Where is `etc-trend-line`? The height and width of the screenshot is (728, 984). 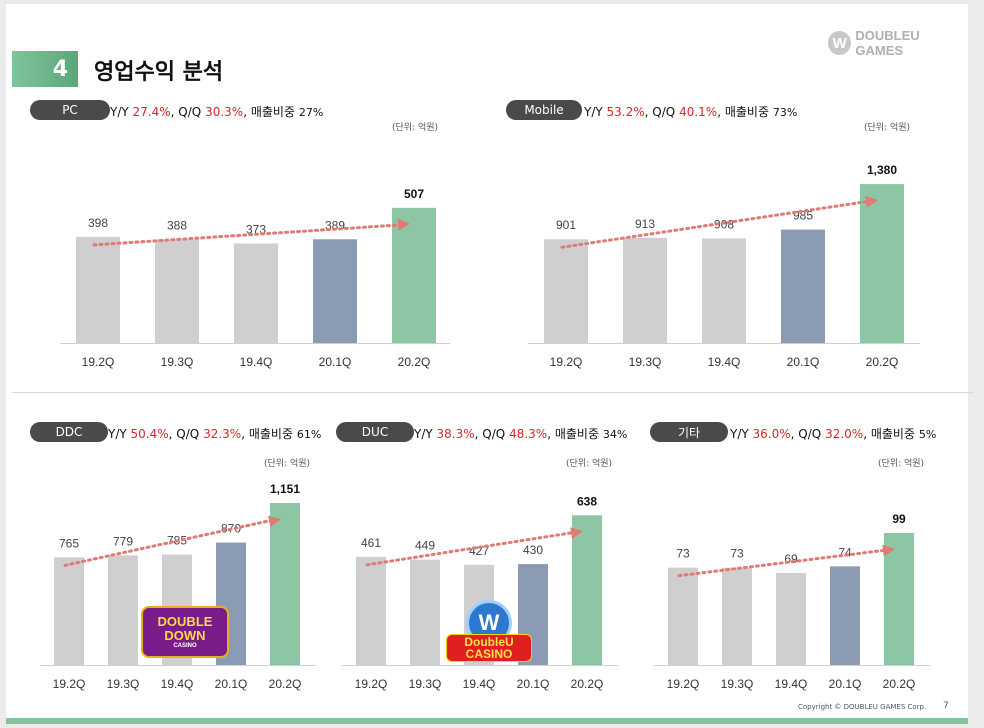
etc-trend-line is located at coordinates (783, 563).